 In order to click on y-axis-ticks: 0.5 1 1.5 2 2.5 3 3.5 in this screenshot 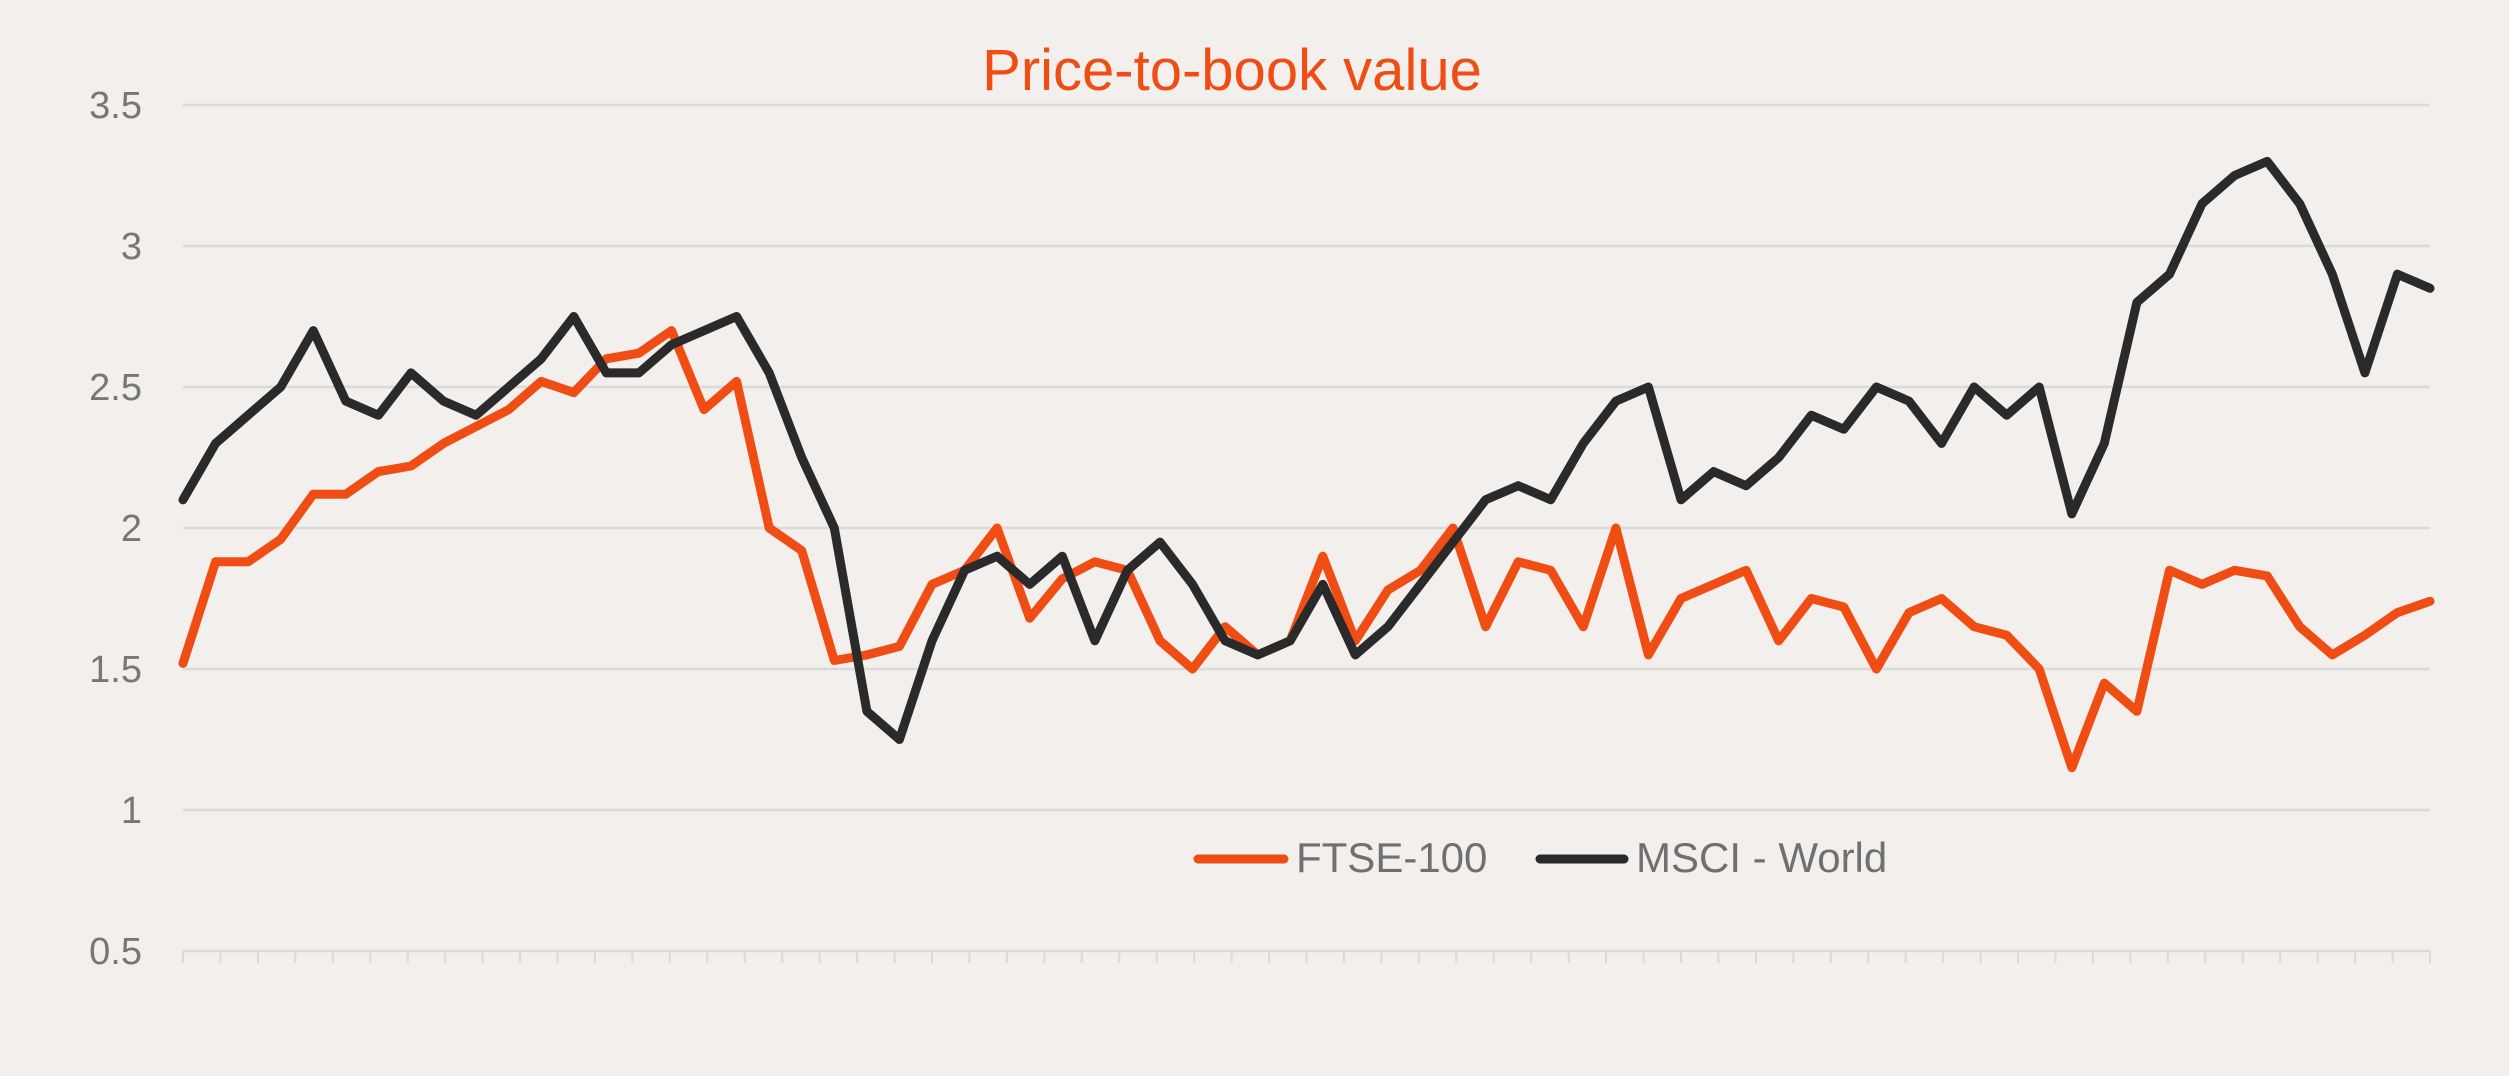, I will do `click(115, 529)`.